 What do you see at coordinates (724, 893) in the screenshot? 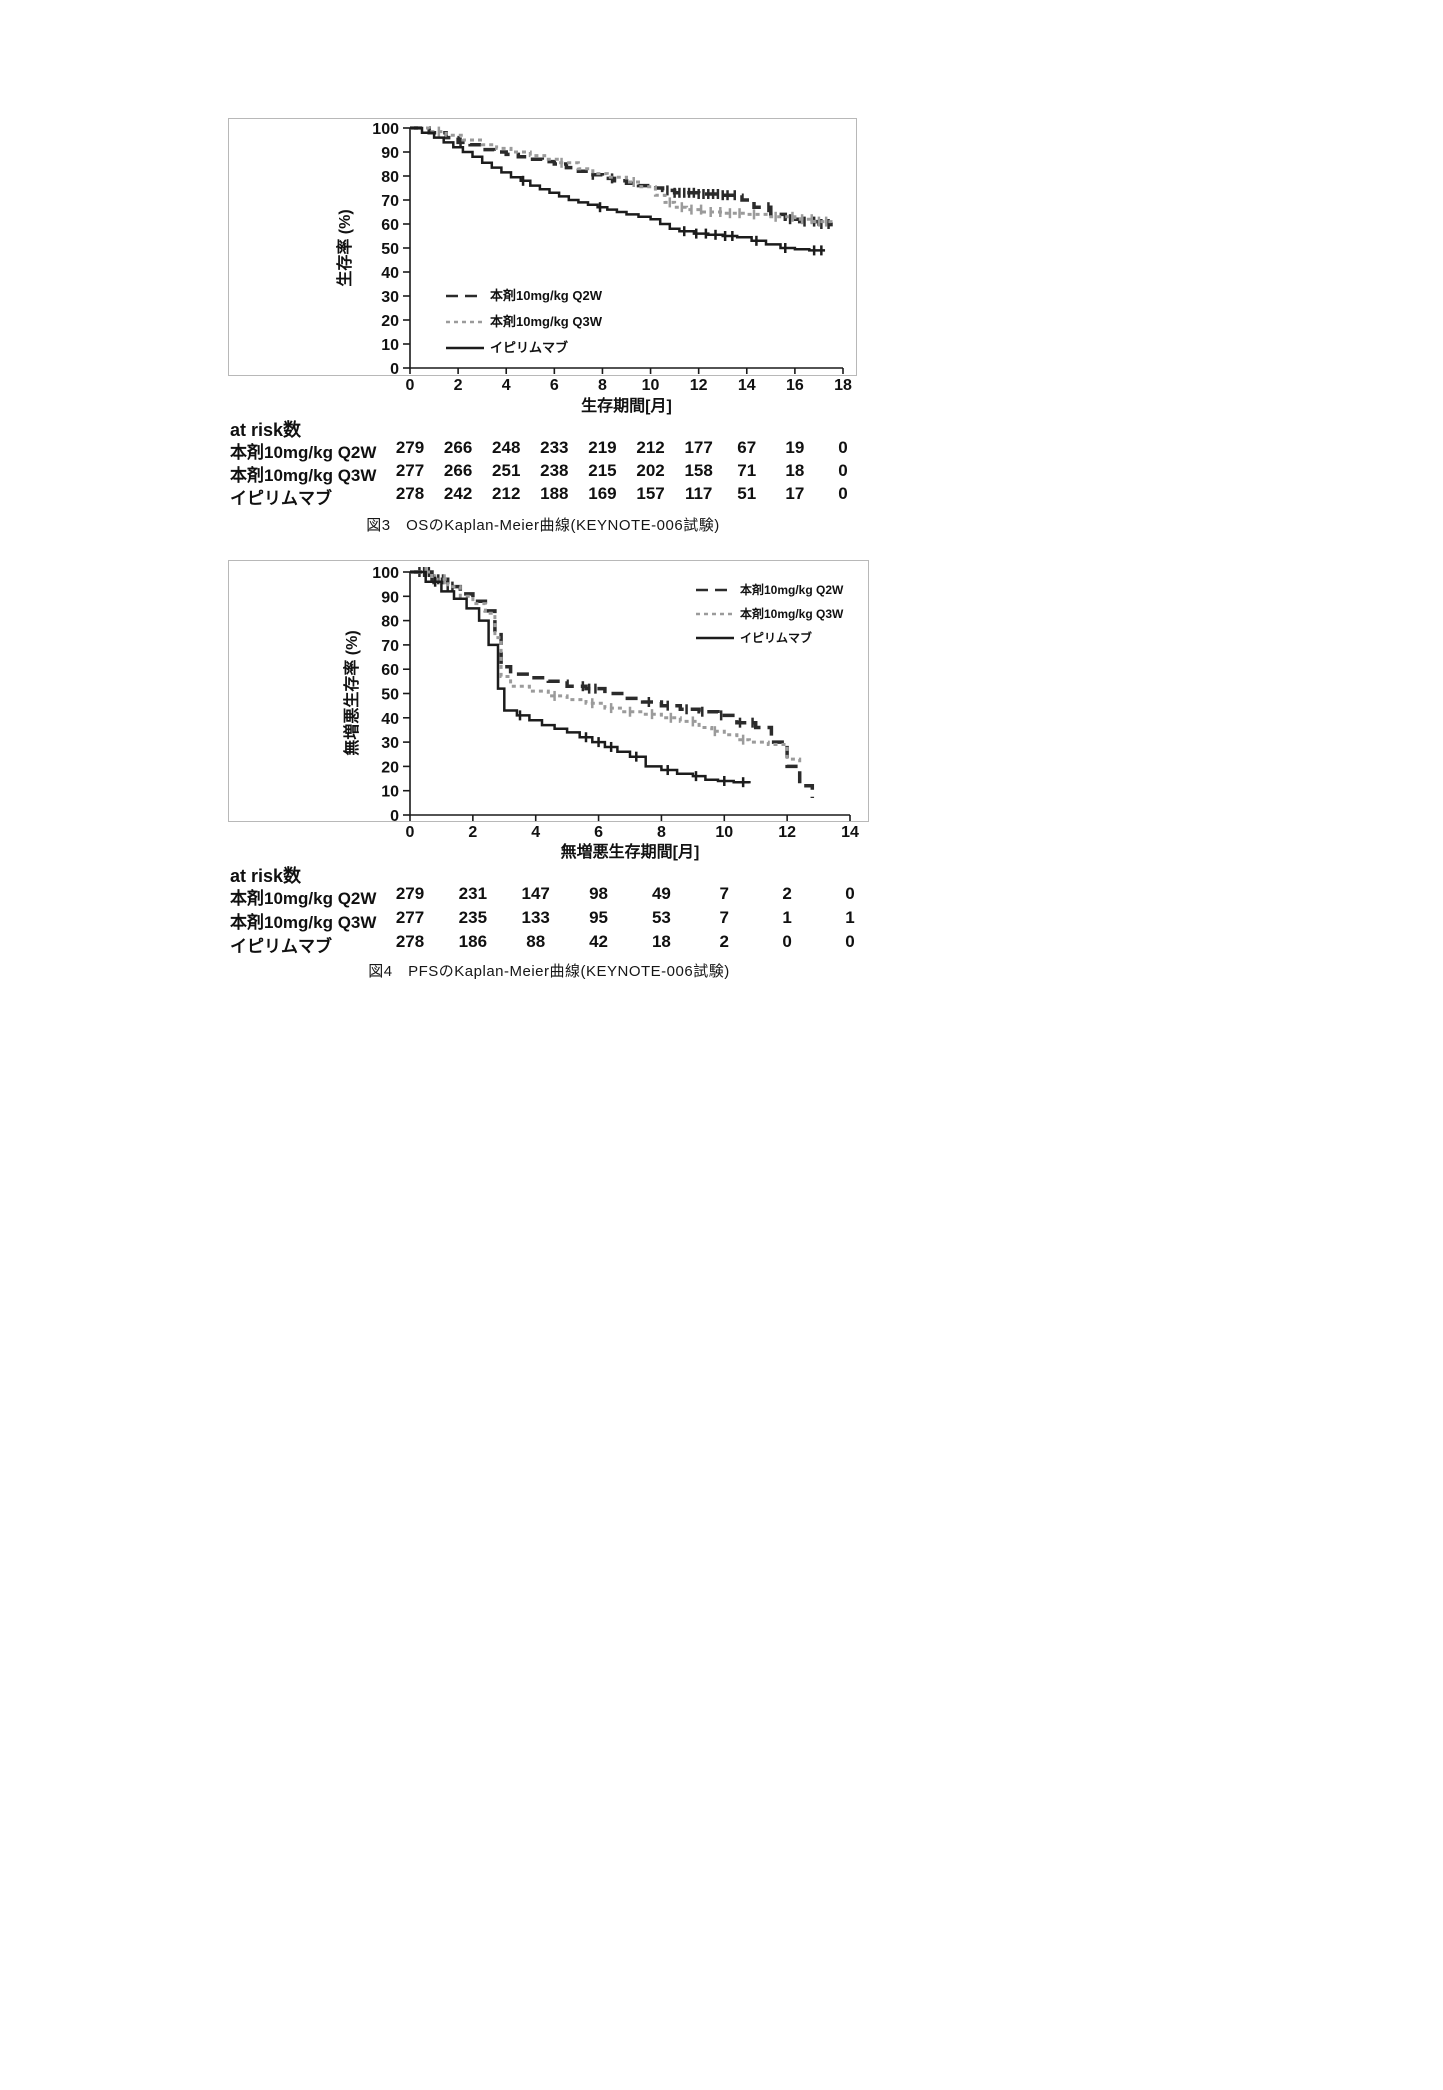
I see `at-risk-count: 7` at bounding box center [724, 893].